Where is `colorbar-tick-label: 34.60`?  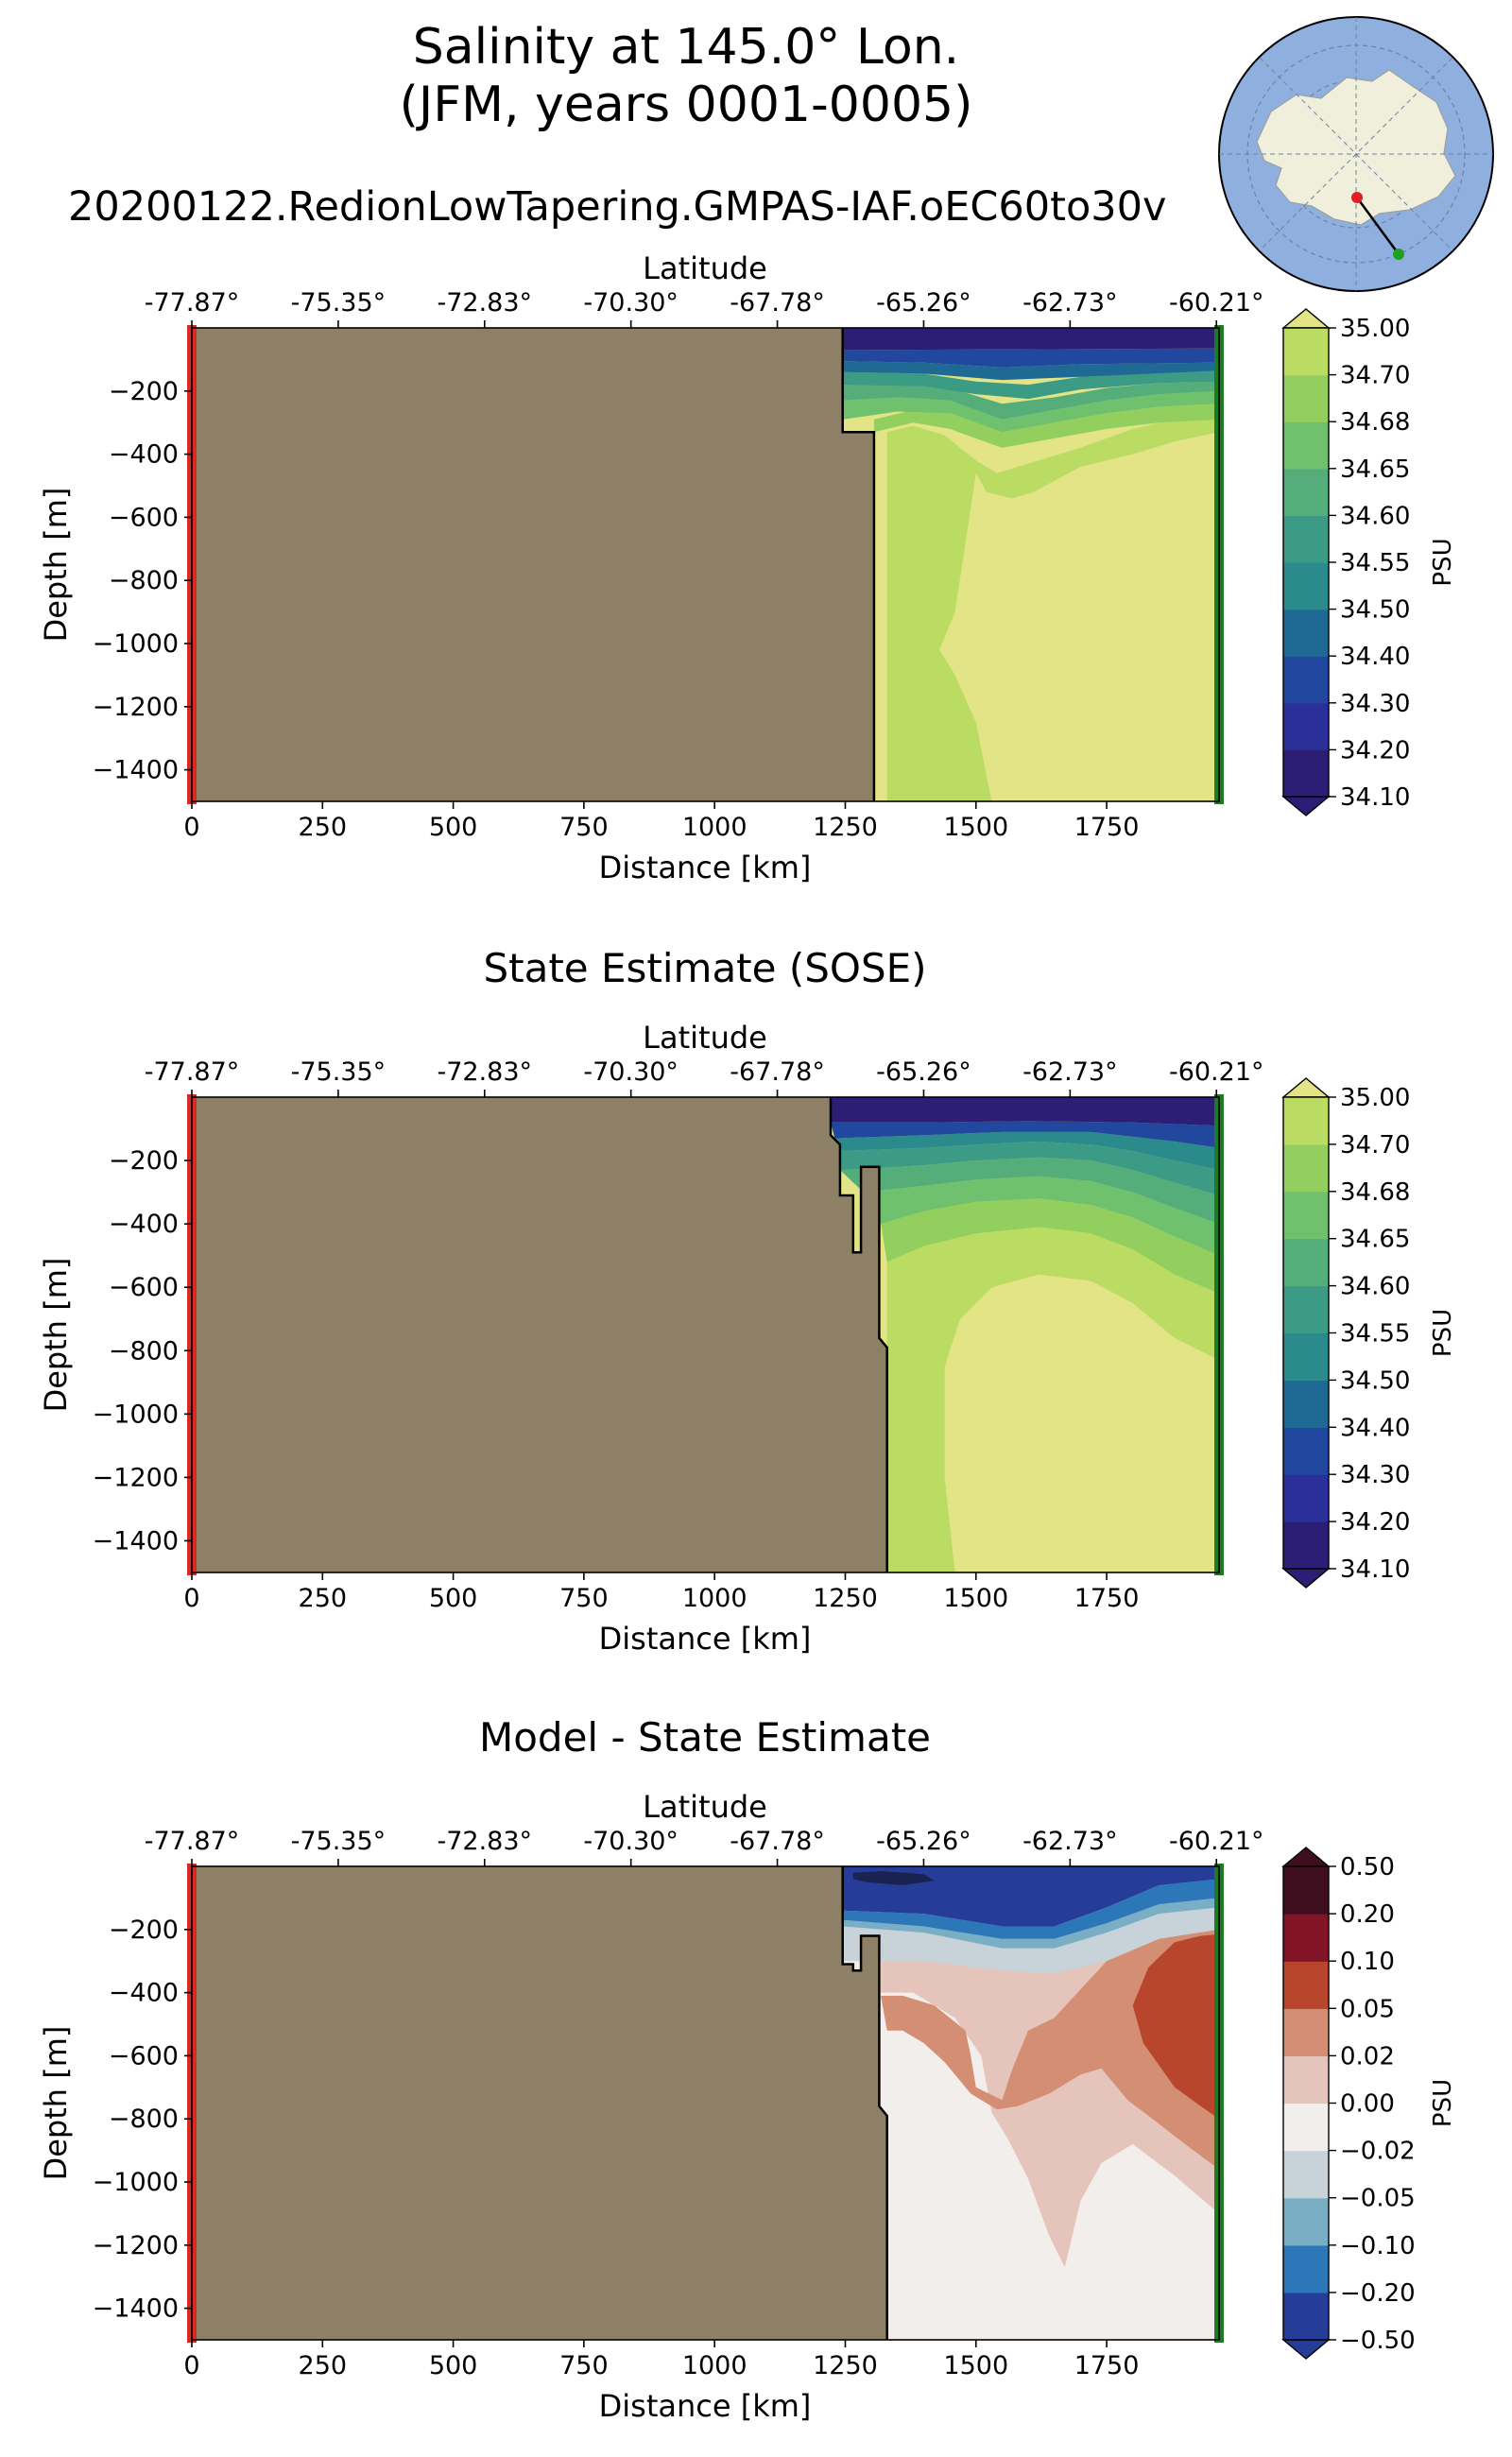 colorbar-tick-label: 34.60 is located at coordinates (1375, 516).